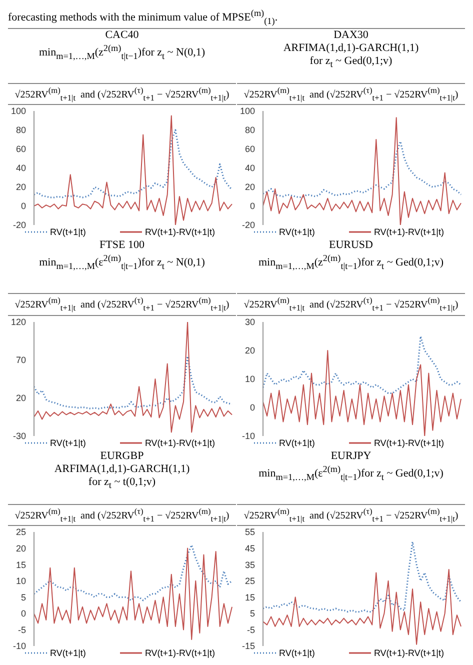 Image resolution: width=473 pixels, height=665 pixels. What do you see at coordinates (248, 646) in the screenshot?
I see `y-tick-label: -15` at bounding box center [248, 646].